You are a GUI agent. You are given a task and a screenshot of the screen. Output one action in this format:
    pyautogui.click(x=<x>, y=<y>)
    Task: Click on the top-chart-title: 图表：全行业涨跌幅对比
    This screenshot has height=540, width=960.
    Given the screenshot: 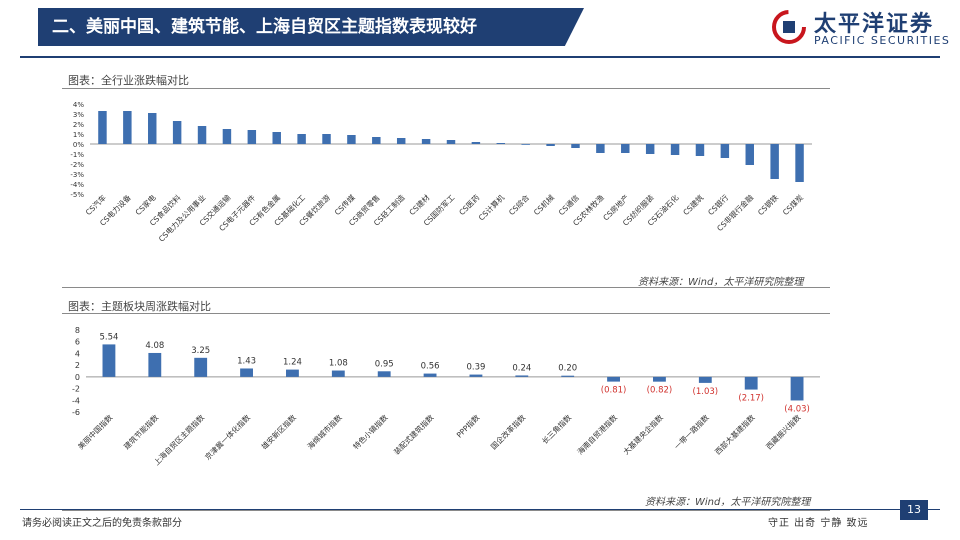 What is the action you would take?
    pyautogui.click(x=128, y=80)
    